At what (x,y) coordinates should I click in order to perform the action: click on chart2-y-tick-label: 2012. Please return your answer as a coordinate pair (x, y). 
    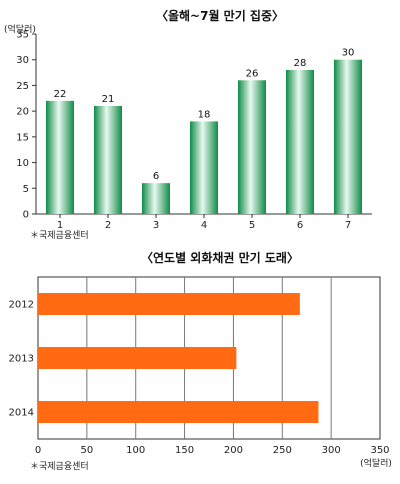
    Looking at the image, I should click on (21, 305).